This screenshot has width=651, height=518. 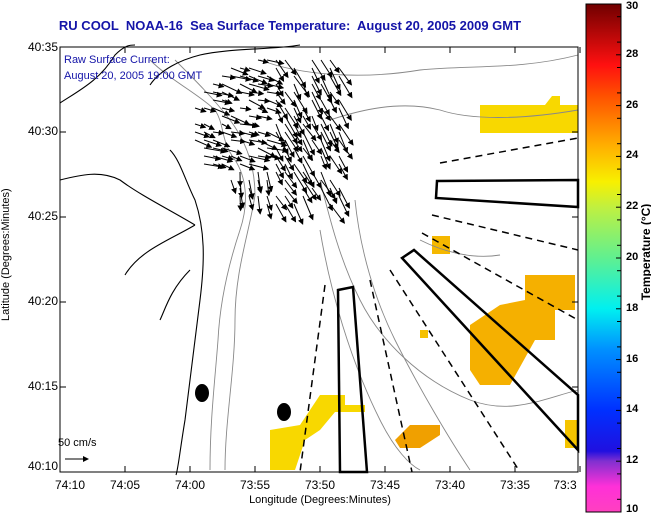 What do you see at coordinates (565, 485) in the screenshot?
I see `x-tick-label: 73:3` at bounding box center [565, 485].